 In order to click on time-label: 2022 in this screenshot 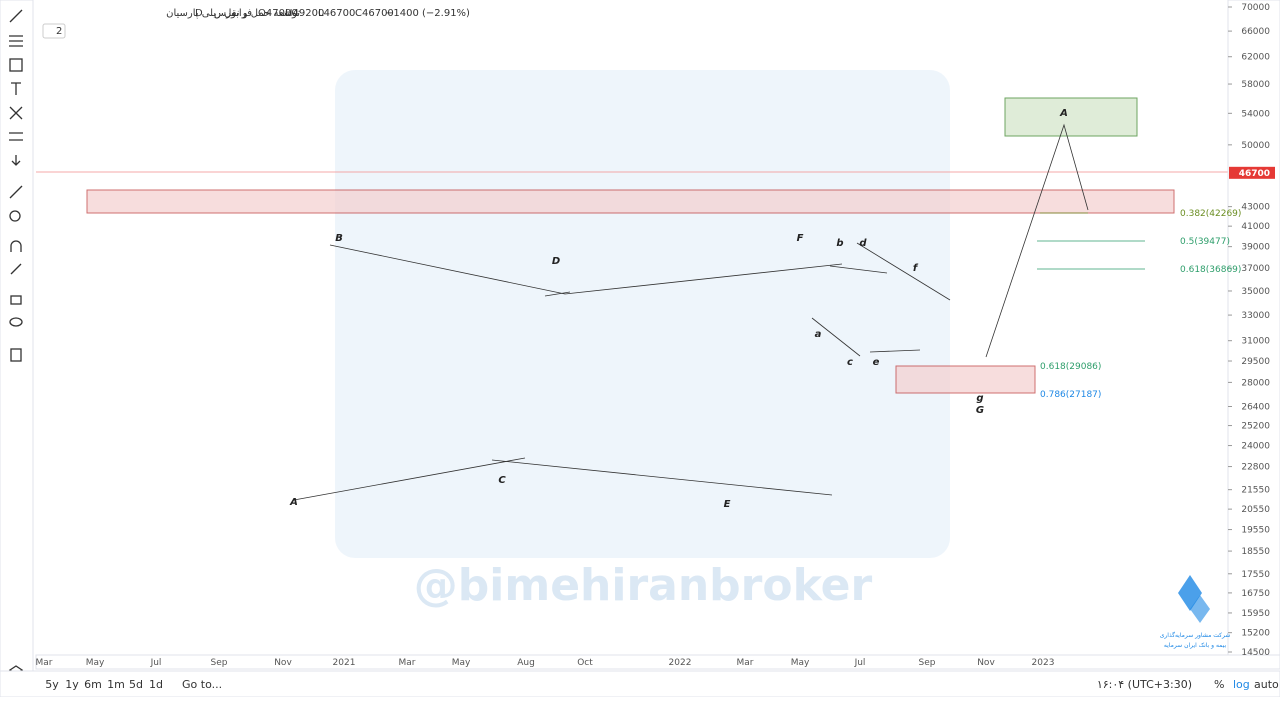, I will do `click(680, 663)`.